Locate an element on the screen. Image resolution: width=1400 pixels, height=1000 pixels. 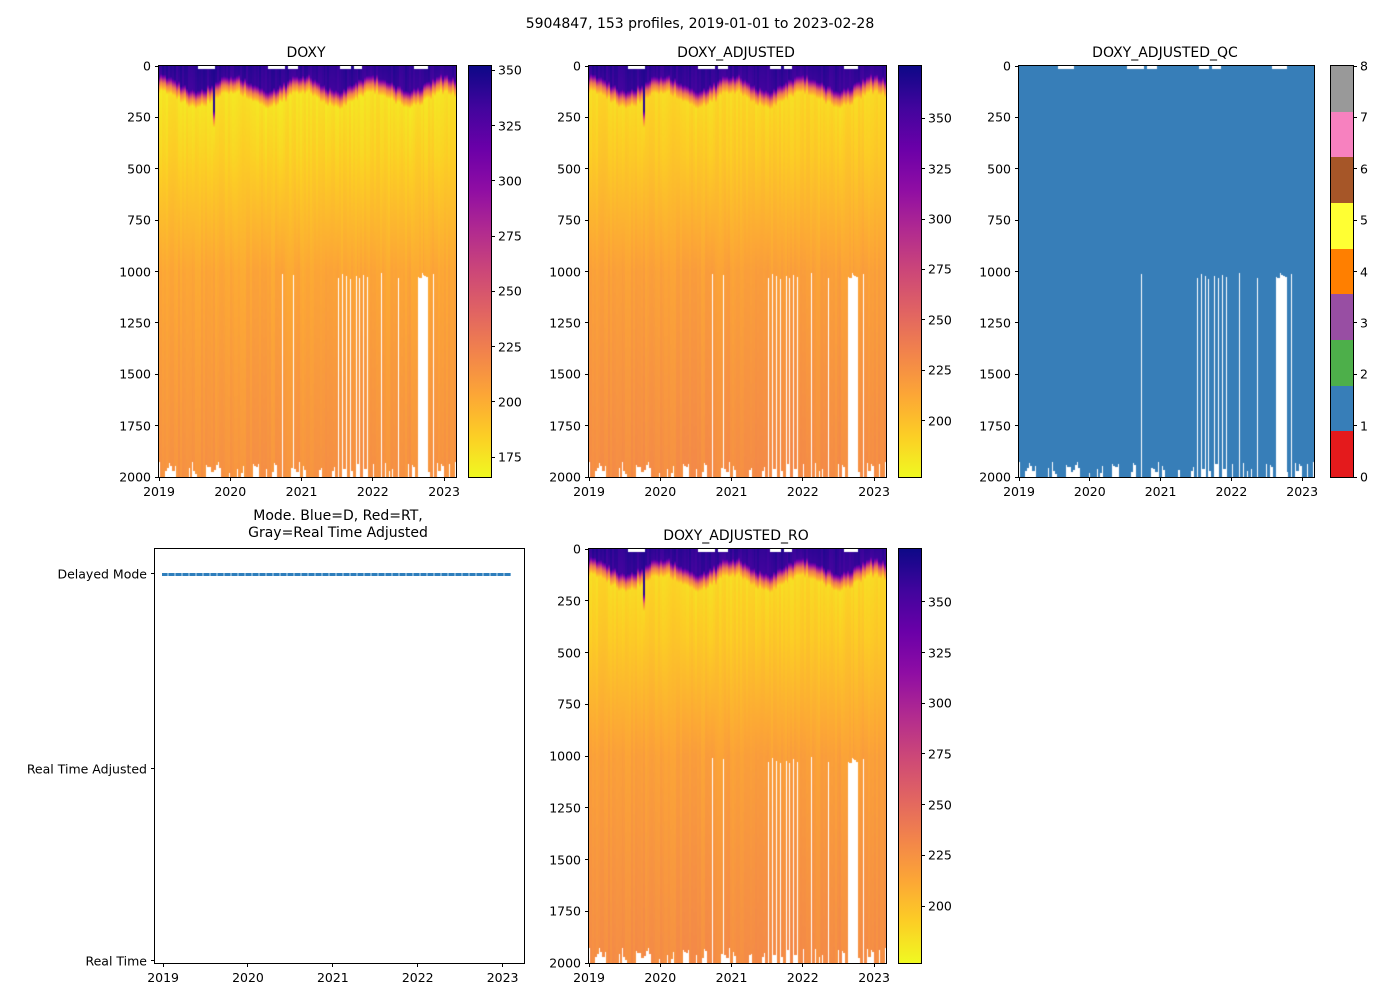
doxy-adjusted-ro-colorbar: 200 225 250 275 300 325 350 is located at coordinates (925, 756).